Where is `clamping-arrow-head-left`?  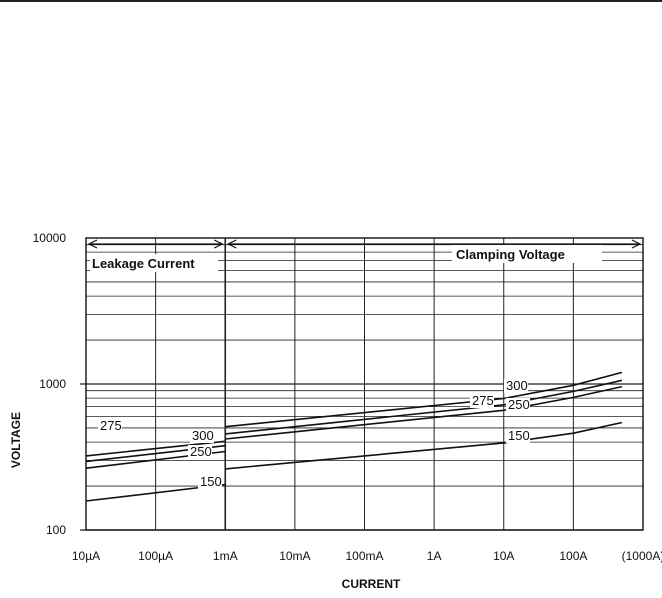
clamping-arrow-head-left is located at coordinates (231, 244).